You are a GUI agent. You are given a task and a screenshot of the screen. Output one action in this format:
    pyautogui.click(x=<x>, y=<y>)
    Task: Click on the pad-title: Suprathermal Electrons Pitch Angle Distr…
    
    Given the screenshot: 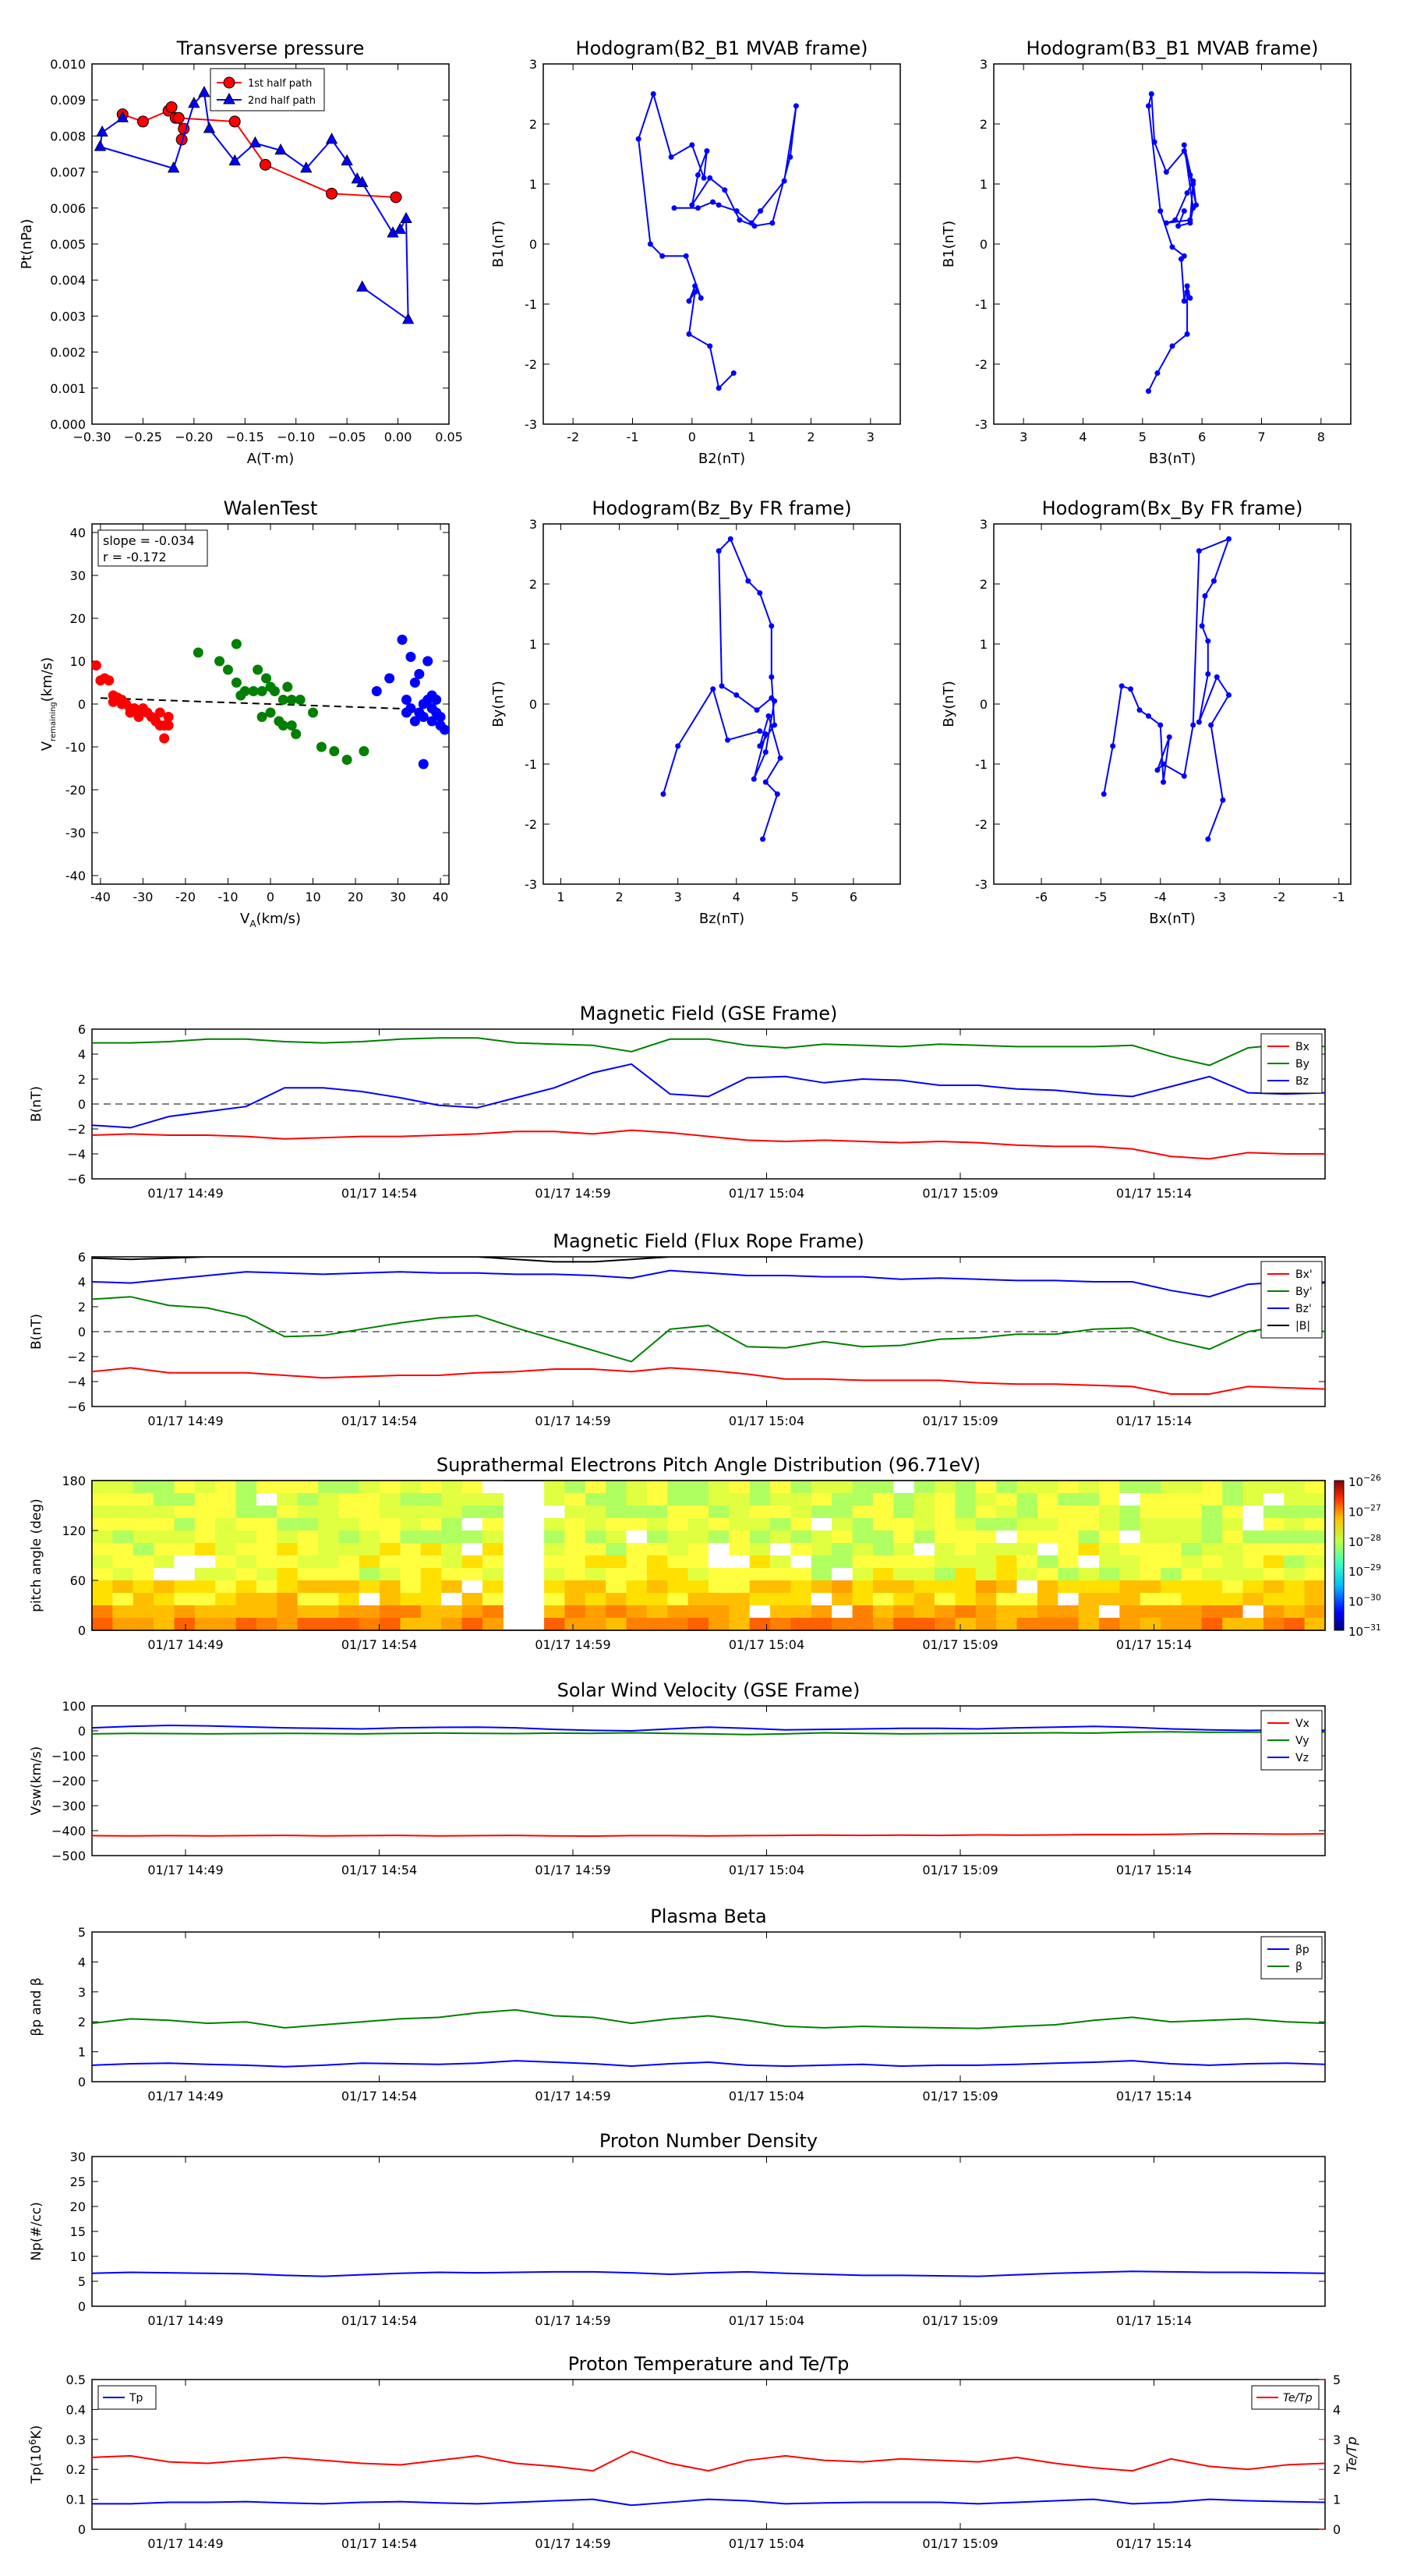 What is the action you would take?
    pyautogui.click(x=708, y=1465)
    